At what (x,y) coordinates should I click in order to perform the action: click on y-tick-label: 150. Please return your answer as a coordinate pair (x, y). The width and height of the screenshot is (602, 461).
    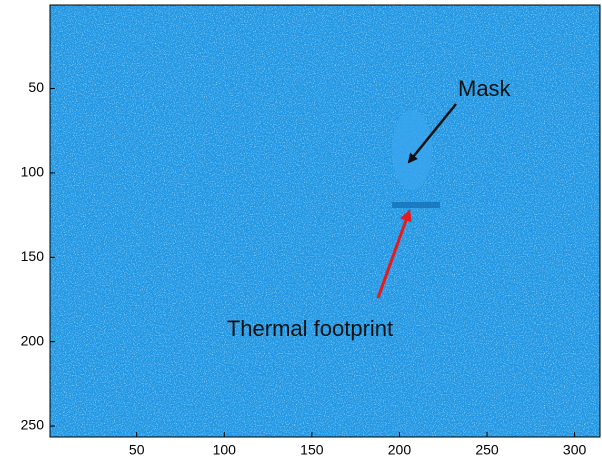
    Looking at the image, I should click on (33, 256).